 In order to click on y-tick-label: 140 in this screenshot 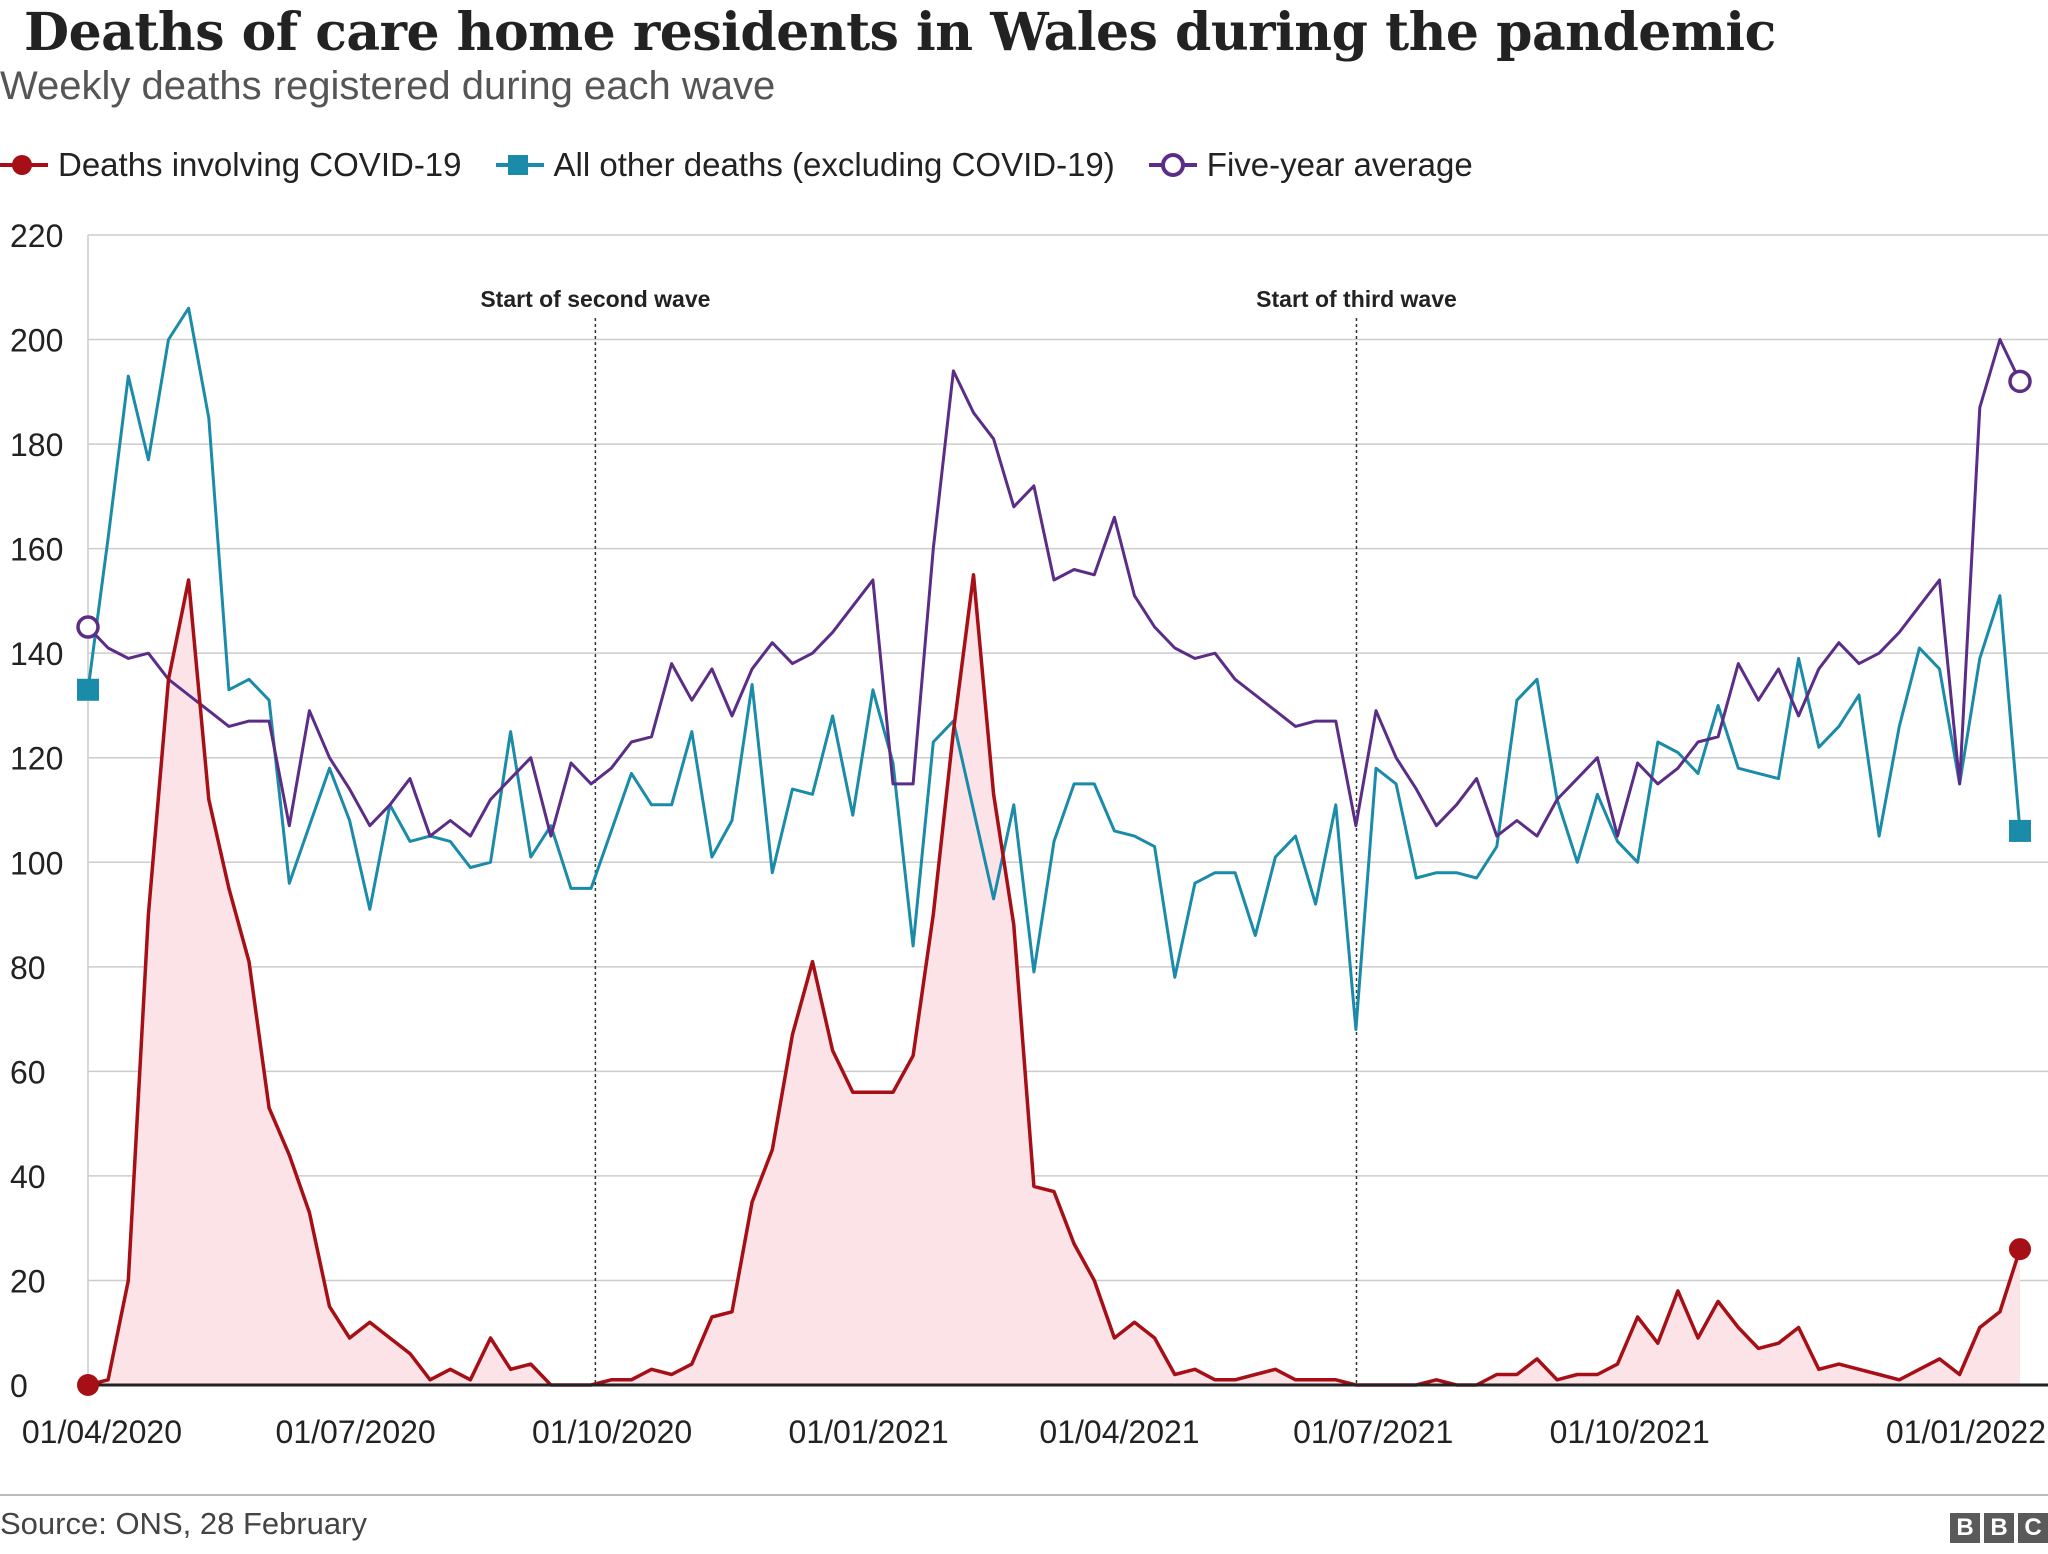, I will do `click(36, 654)`.